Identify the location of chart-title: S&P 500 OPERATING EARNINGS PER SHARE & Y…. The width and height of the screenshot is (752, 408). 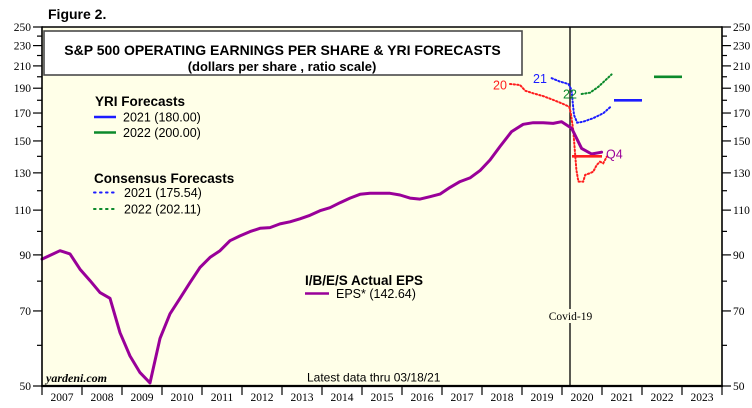
(282, 50).